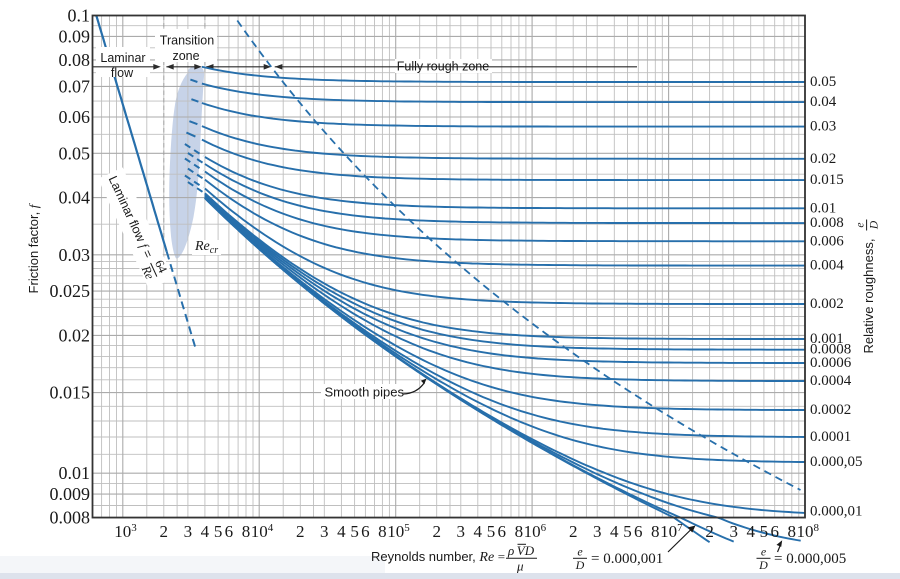 This screenshot has height=579, width=900. I want to click on svg-text: = 0.000,001, so click(627, 559).